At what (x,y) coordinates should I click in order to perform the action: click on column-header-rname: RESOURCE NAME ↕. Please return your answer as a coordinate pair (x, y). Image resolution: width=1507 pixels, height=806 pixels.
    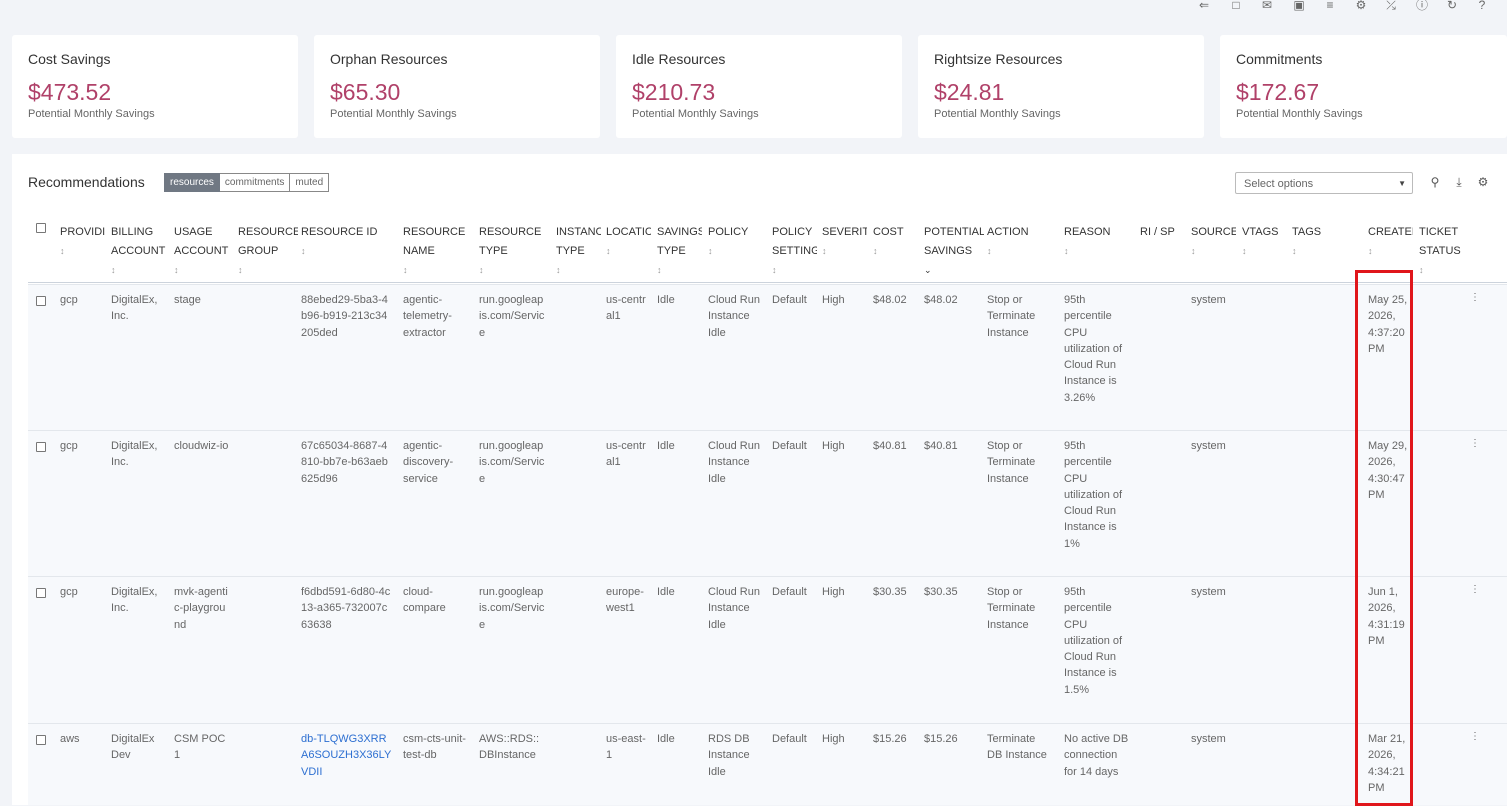
    Looking at the image, I should click on (438, 251).